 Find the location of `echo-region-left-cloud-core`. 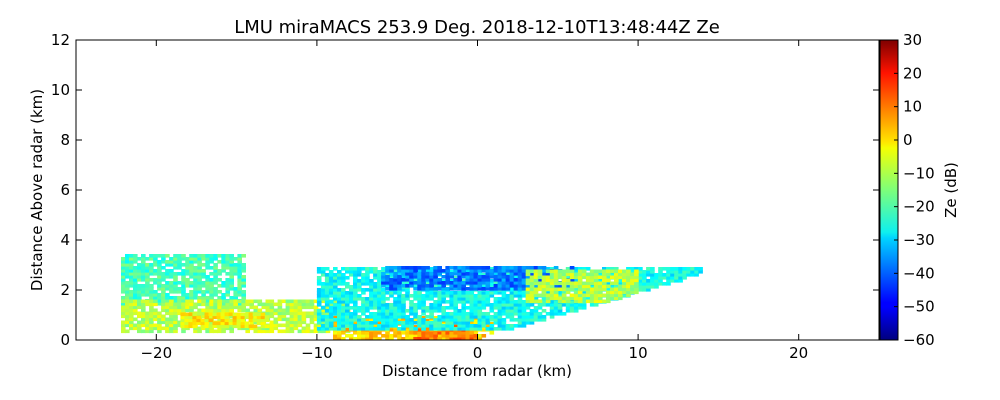

echo-region-left-cloud-core is located at coordinates (225, 320).